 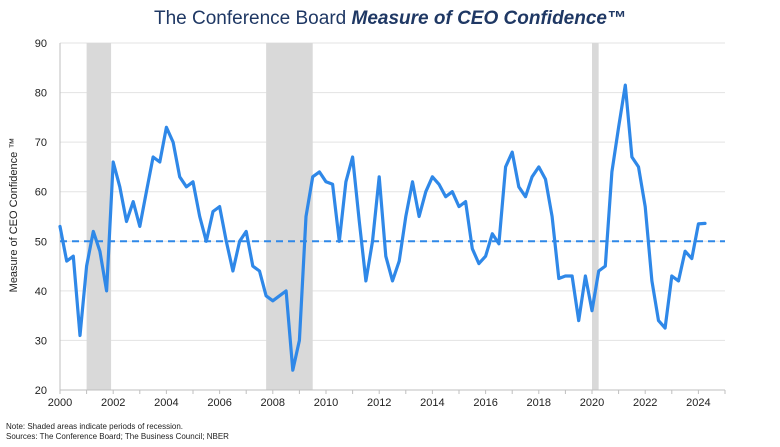 What do you see at coordinates (219, 403) in the screenshot?
I see `x-tick-label-2006: 2006` at bounding box center [219, 403].